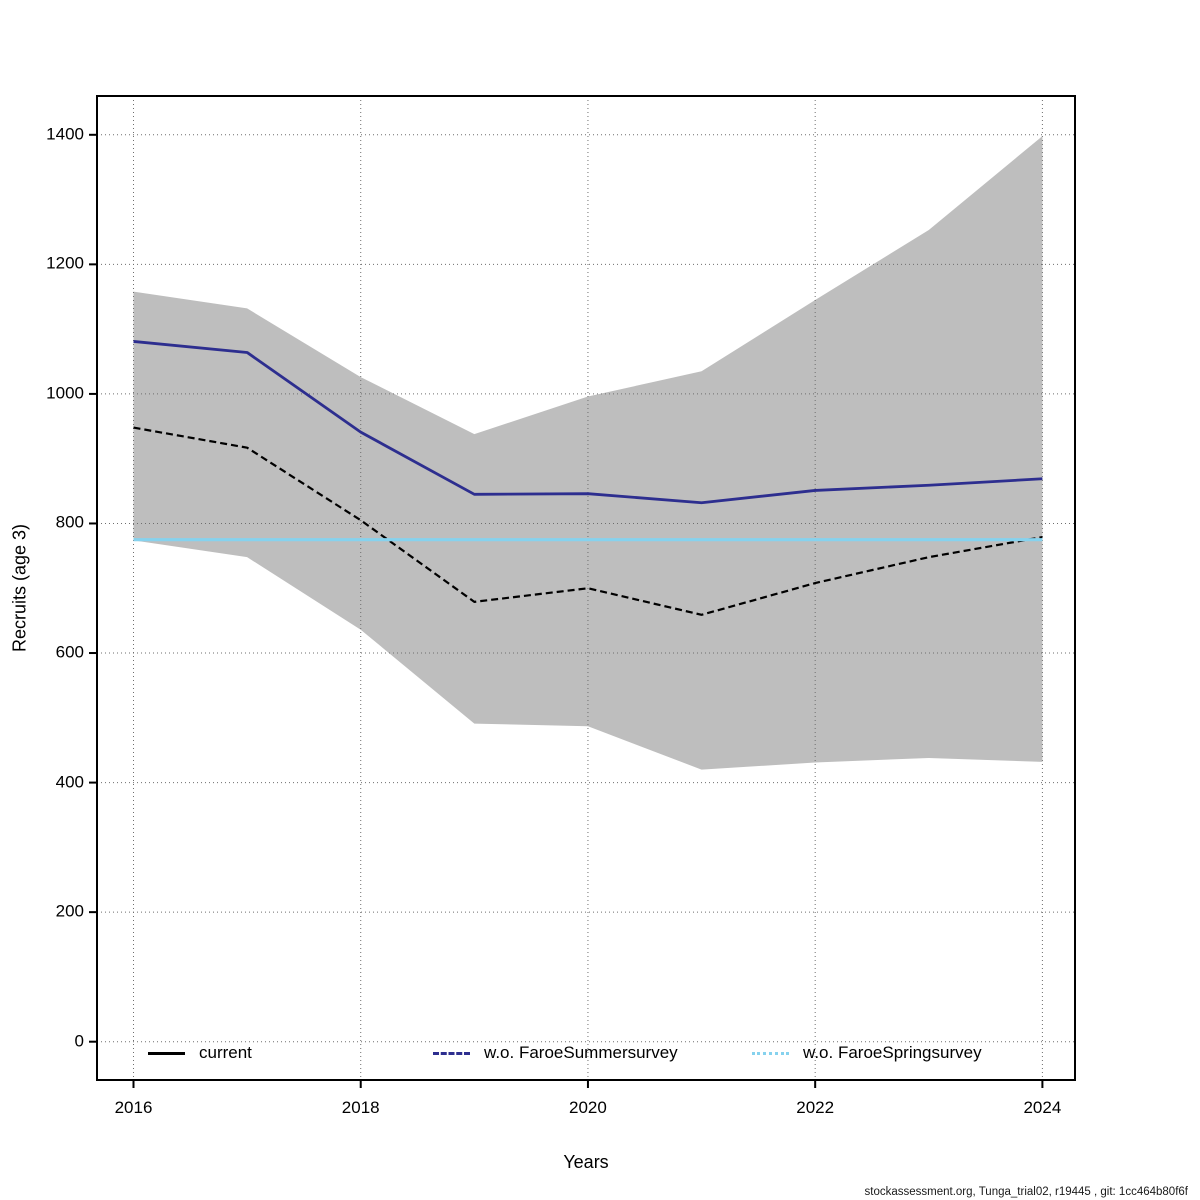  I want to click on legend-label-springsurvey: w.o. FaroeSpringsurvey, so click(892, 1052).